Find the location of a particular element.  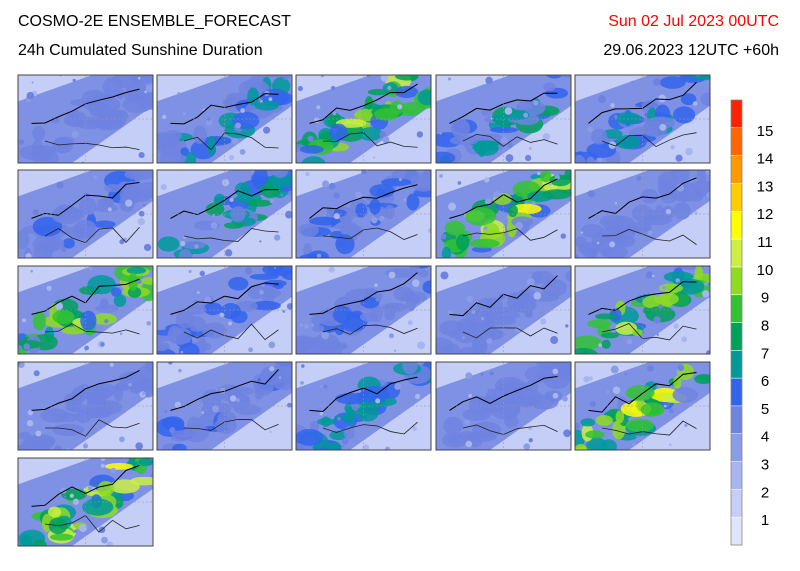

colorbar-label: 5 is located at coordinates (765, 409).